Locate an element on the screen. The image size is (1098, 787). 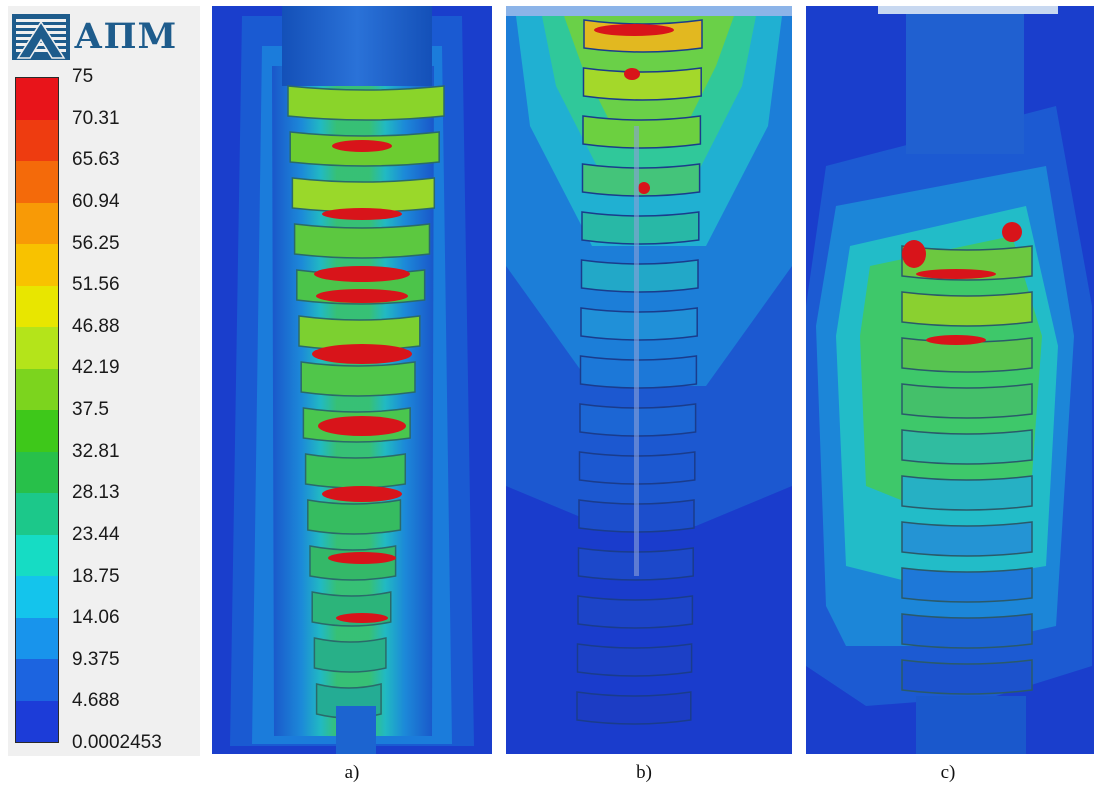
apm-logo-icon is located at coordinates (41, 37).